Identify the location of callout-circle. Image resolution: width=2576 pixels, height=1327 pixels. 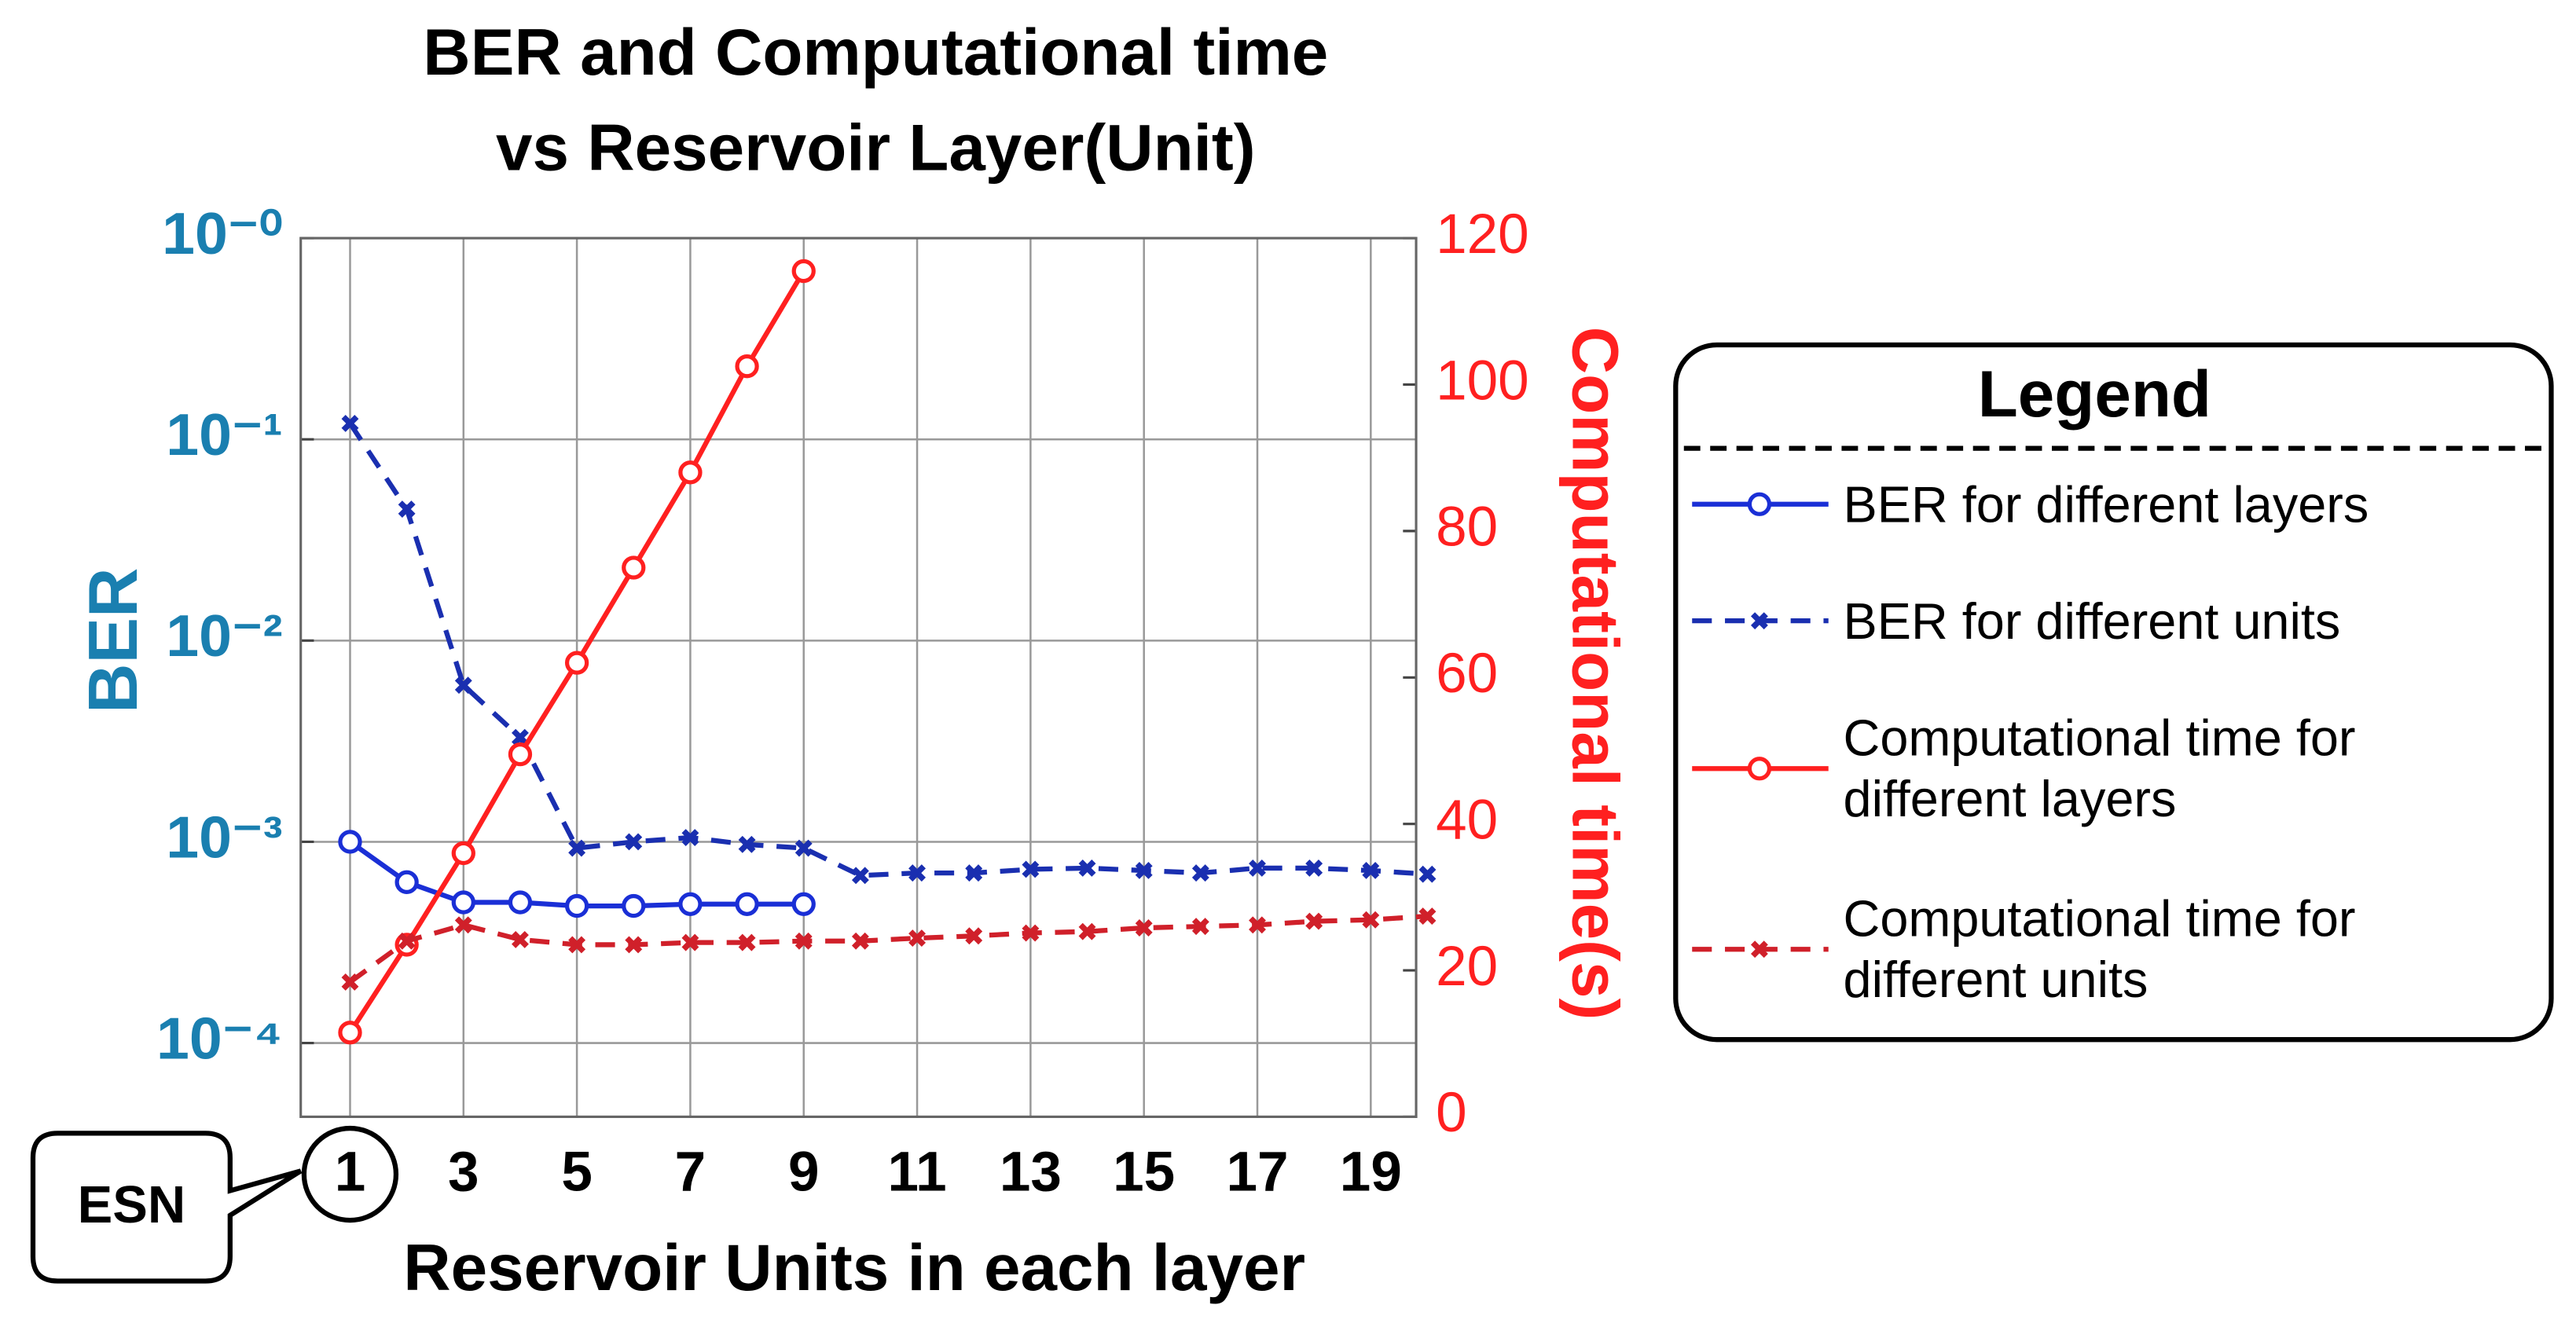
(350, 1174).